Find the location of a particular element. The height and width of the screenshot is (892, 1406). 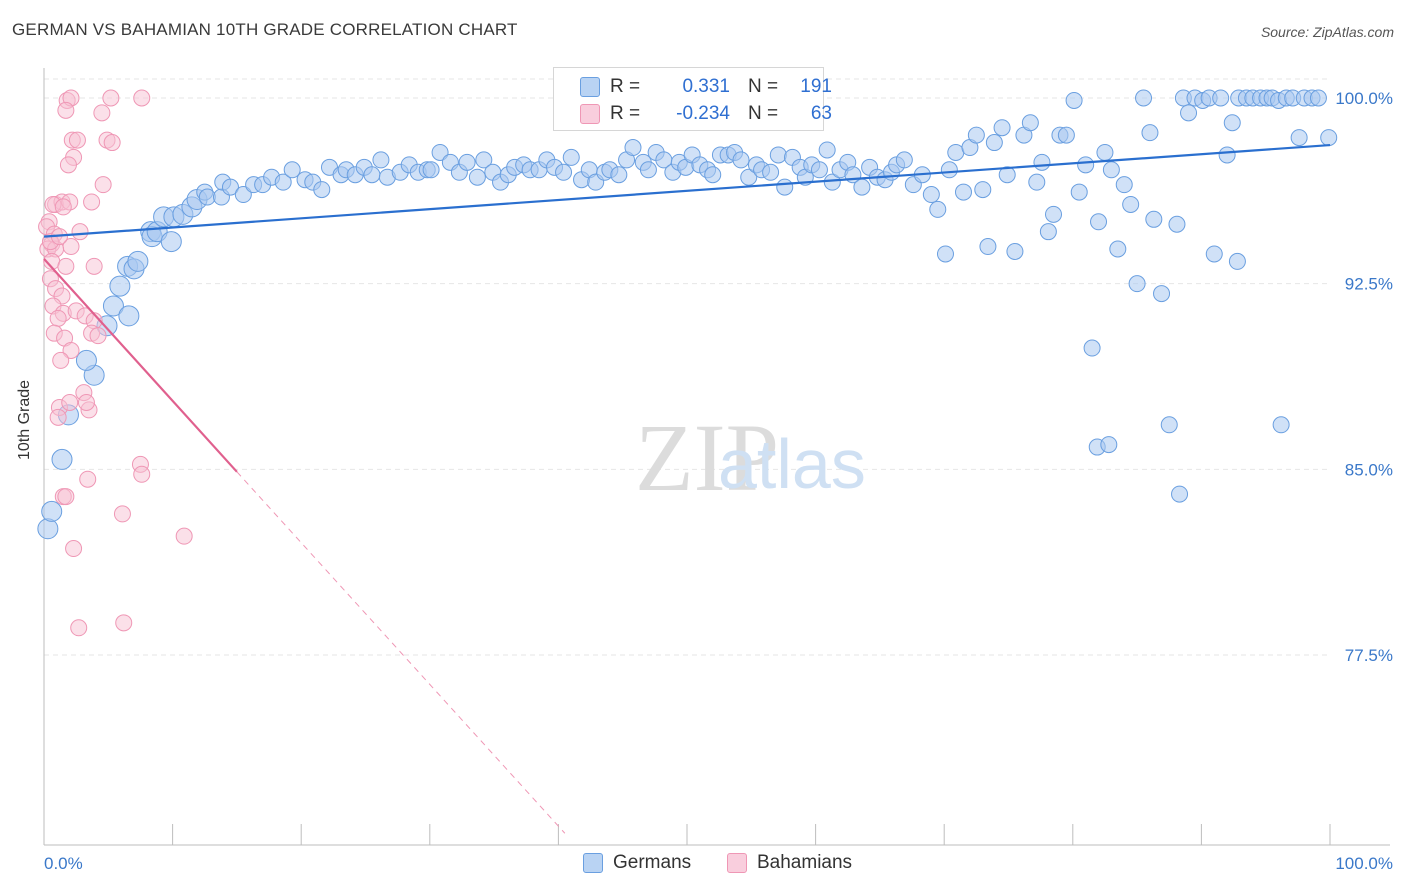

legend-r-value: -0.234 is located at coordinates (703, 113).